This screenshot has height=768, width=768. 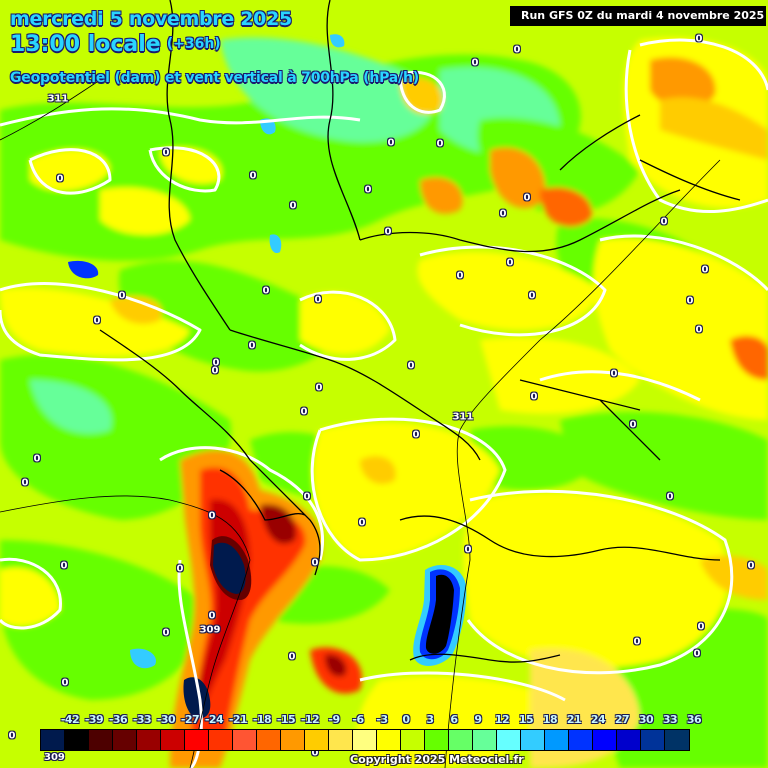 I want to click on colorbar-tick: -6, so click(x=358, y=719).